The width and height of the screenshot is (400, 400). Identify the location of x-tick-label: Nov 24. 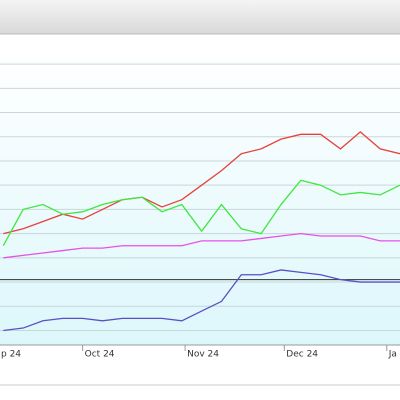
(203, 355).